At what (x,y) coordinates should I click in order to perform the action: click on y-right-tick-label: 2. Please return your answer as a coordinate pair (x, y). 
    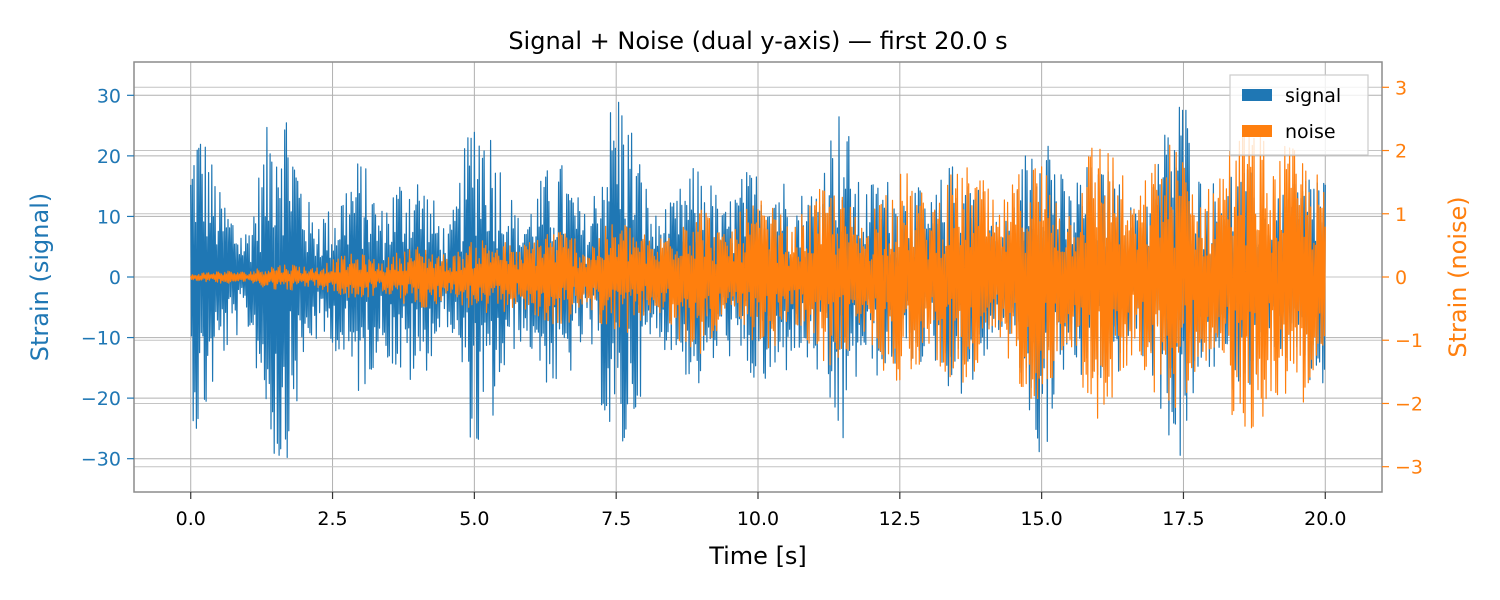
    Looking at the image, I should click on (1401, 152).